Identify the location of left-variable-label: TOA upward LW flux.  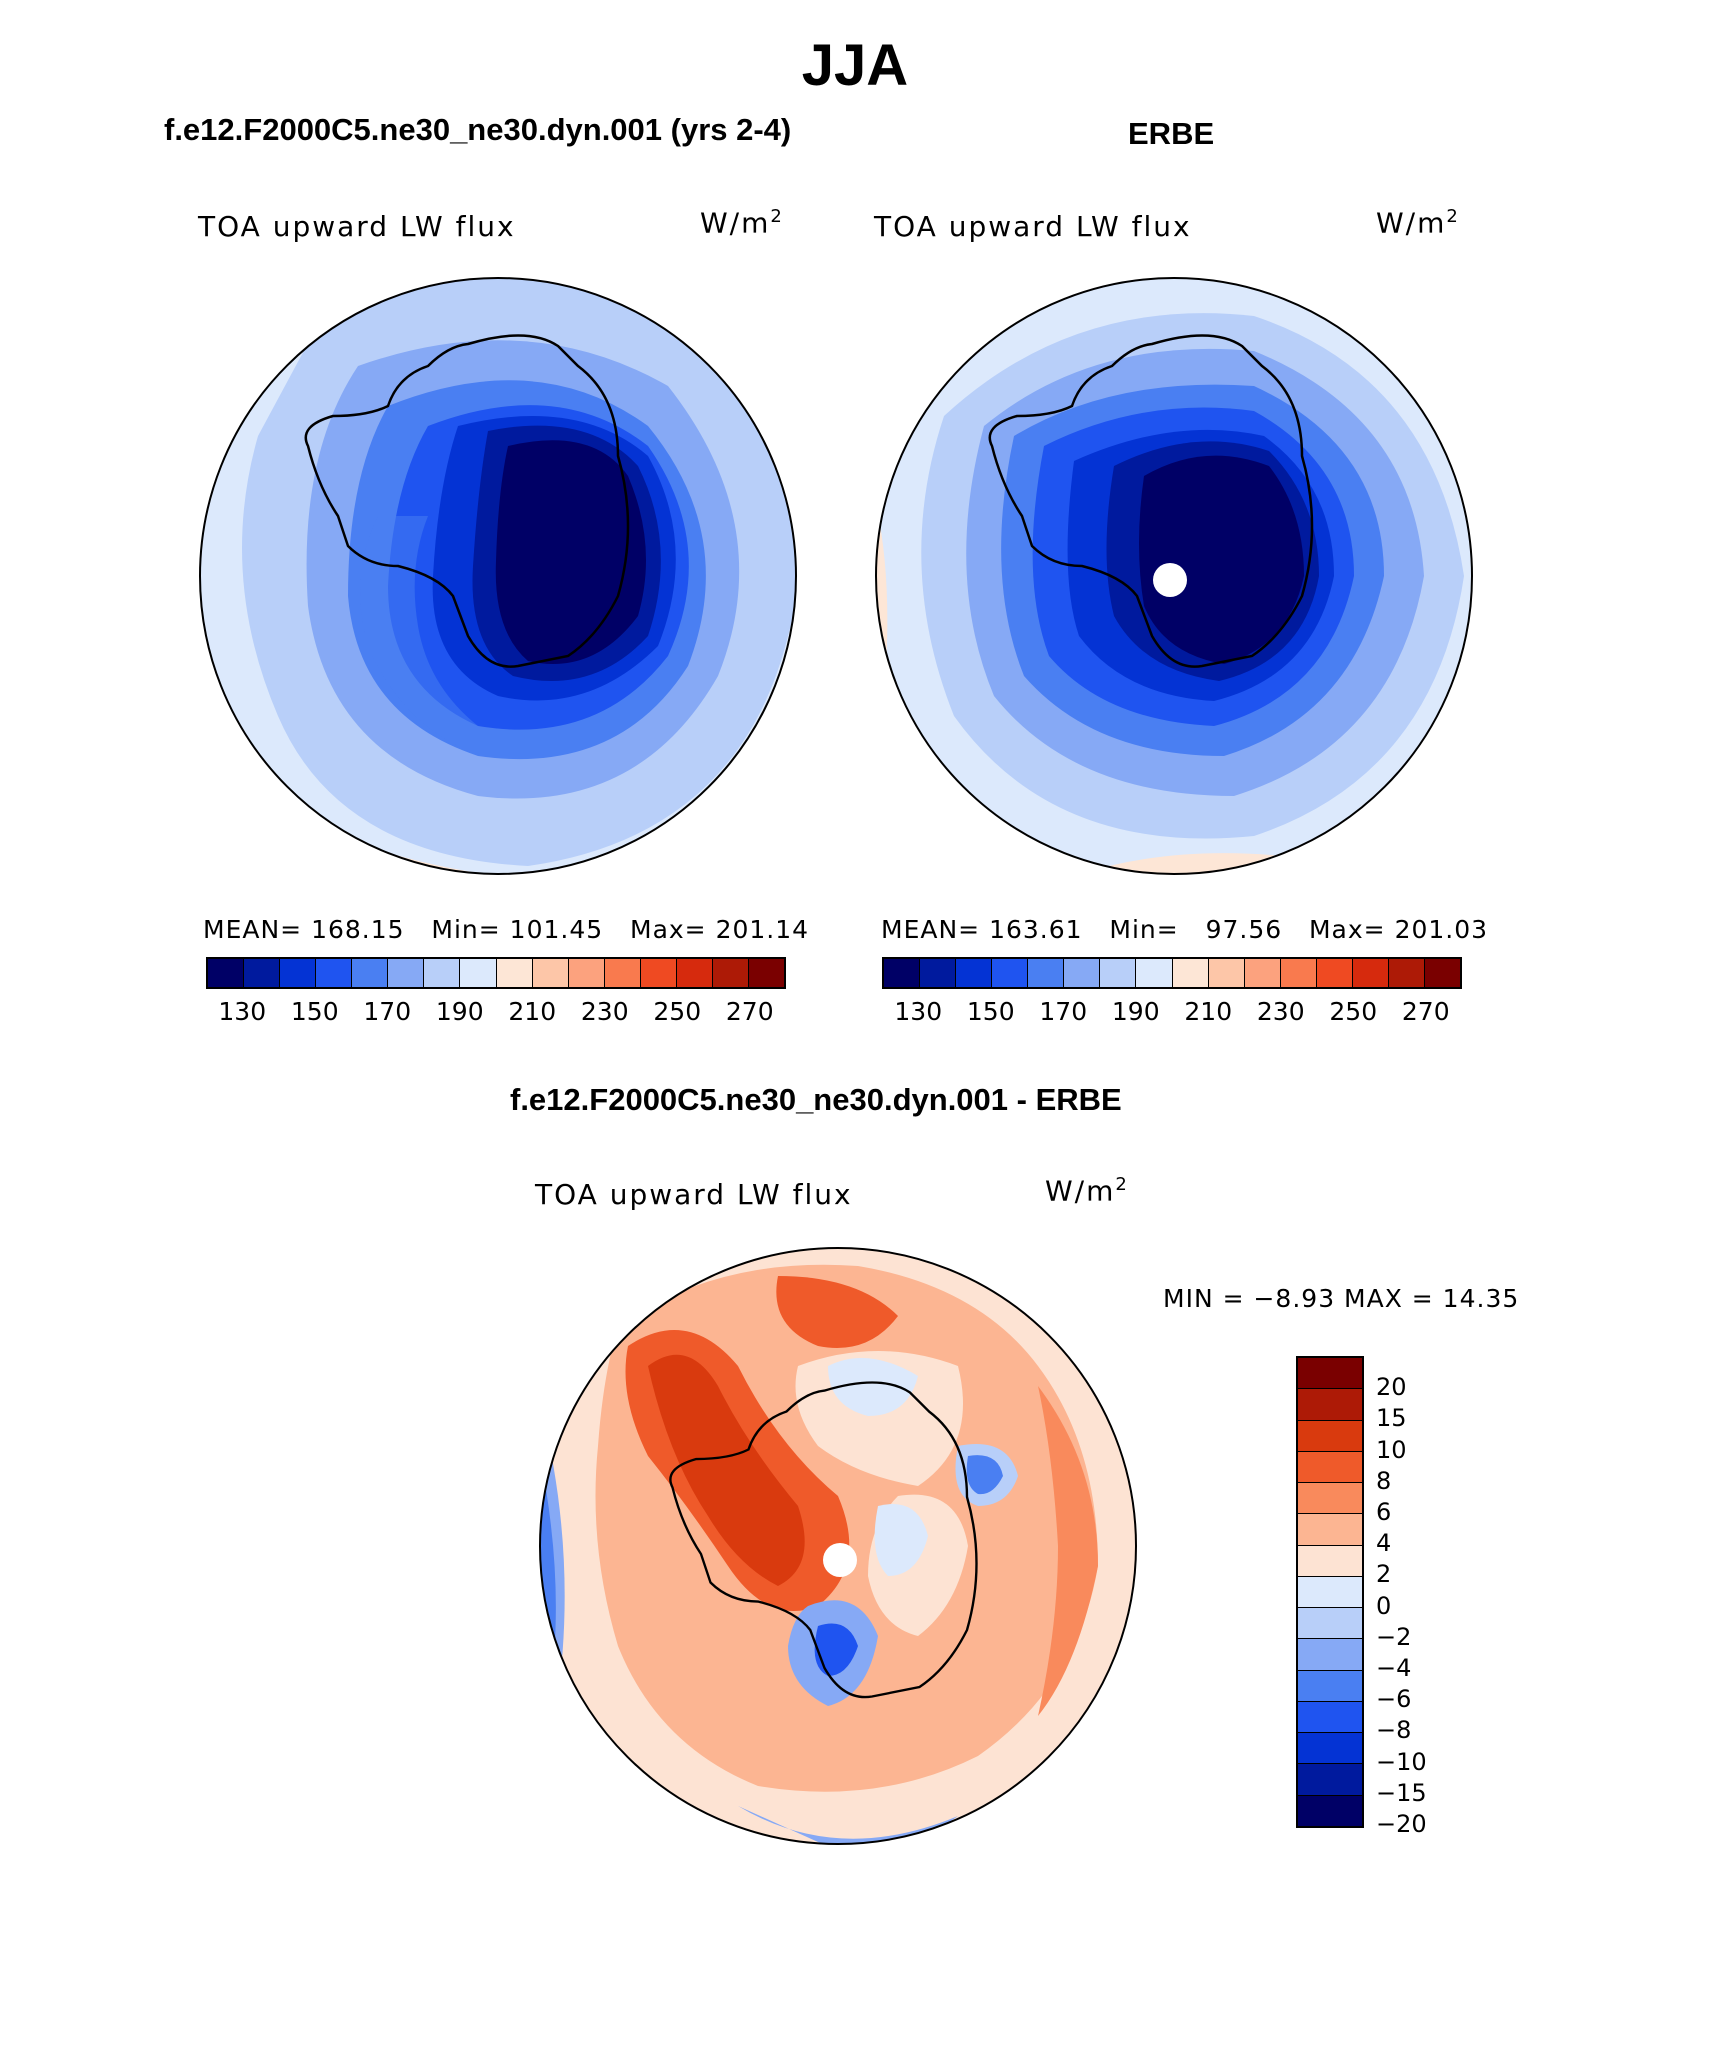
(357, 226).